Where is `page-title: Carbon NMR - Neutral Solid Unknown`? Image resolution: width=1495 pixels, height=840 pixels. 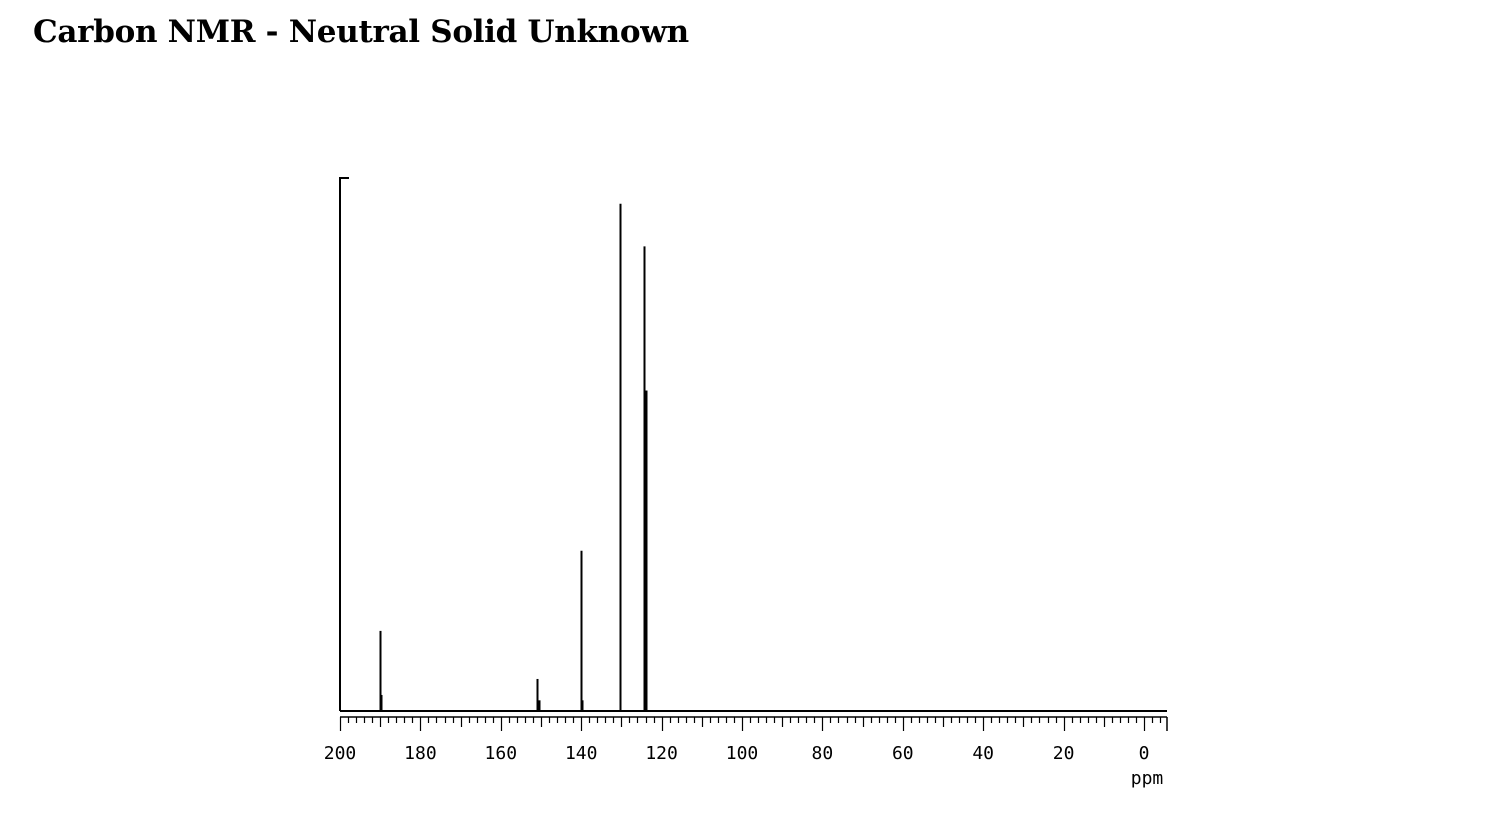
page-title: Carbon NMR - Neutral Solid Unknown is located at coordinates (361, 32).